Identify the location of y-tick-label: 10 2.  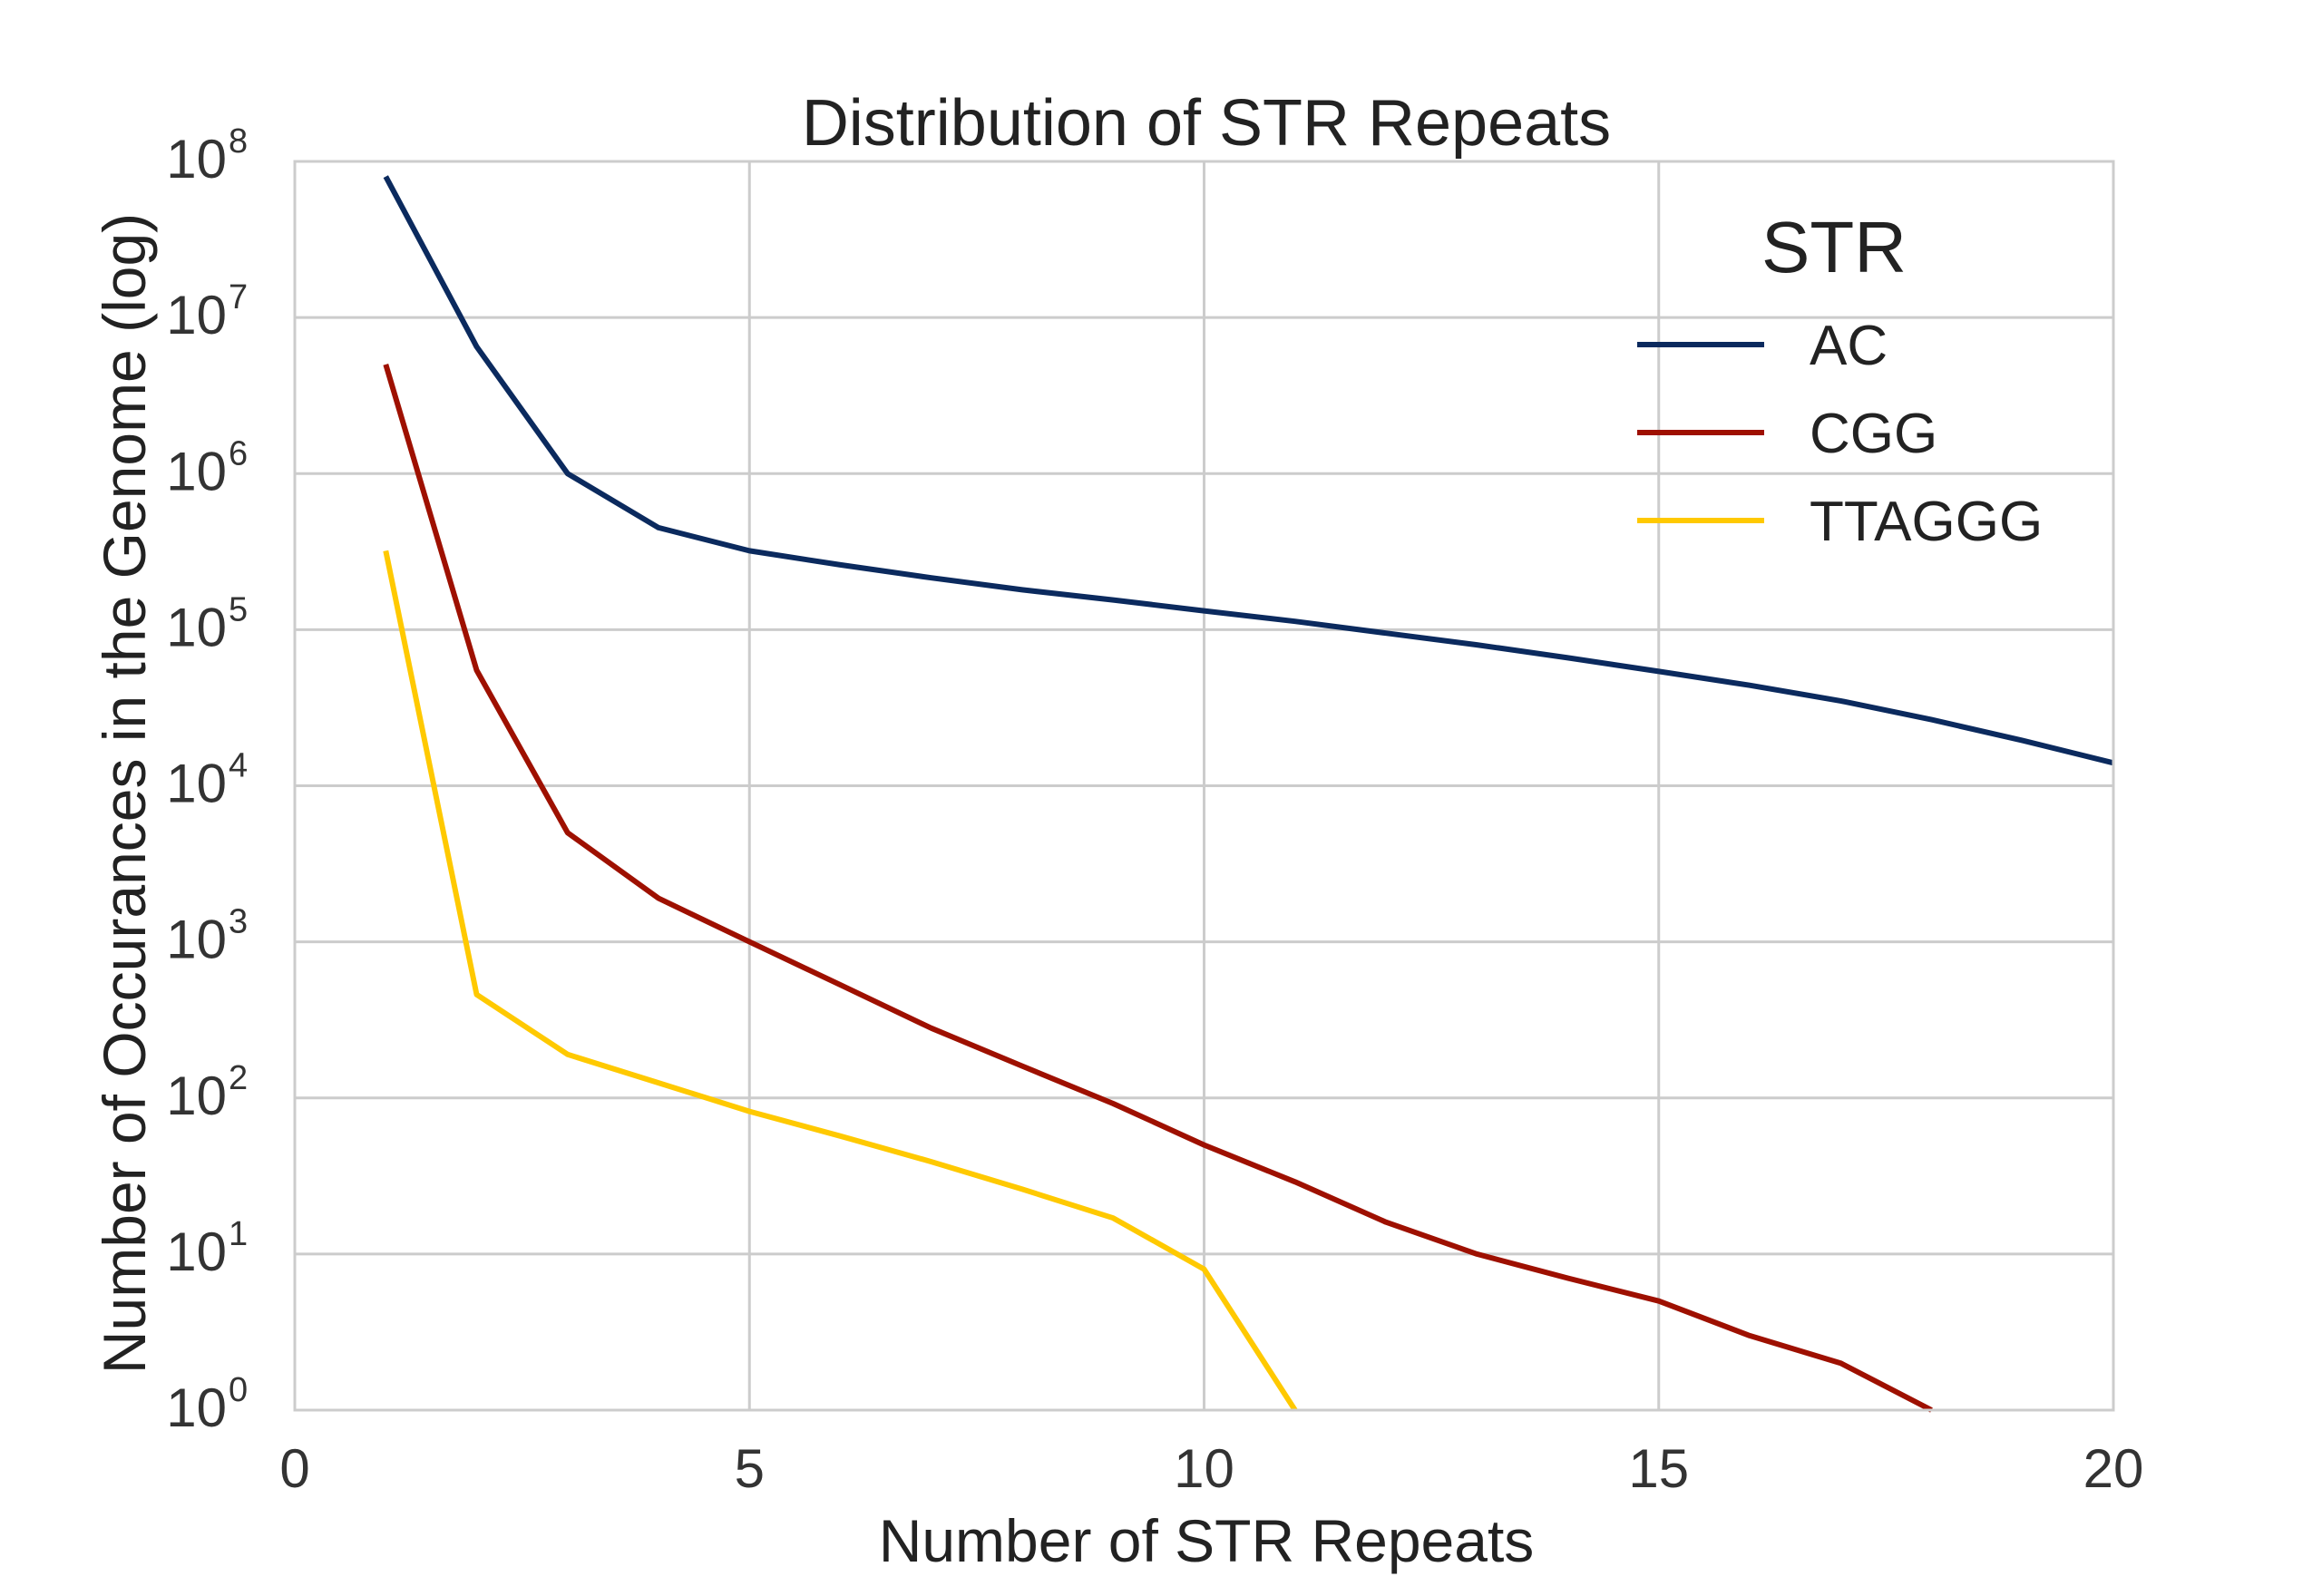
(207, 1092).